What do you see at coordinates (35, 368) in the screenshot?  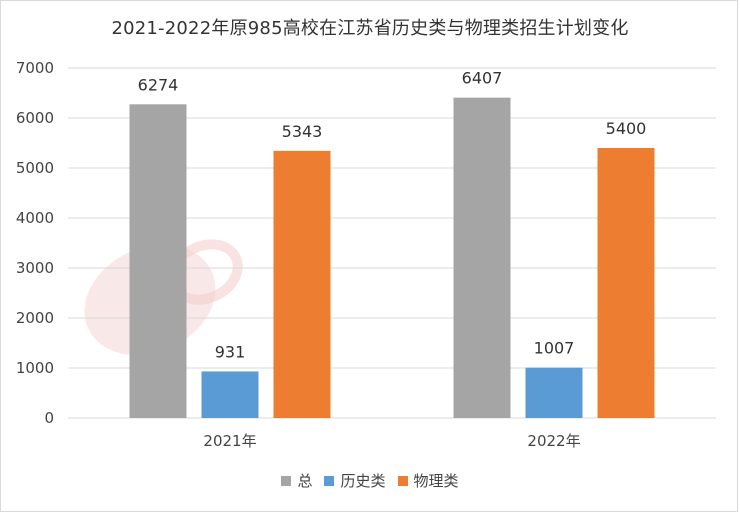 I see `y-tick-label: 1000` at bounding box center [35, 368].